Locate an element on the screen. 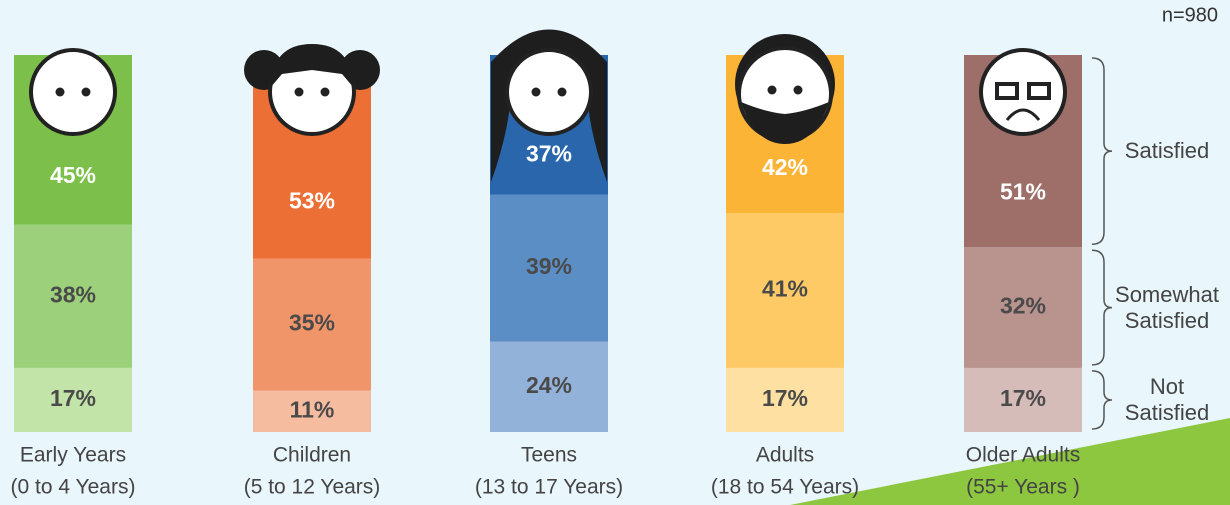  category-range: (18 to 54 Years) is located at coordinates (785, 487).